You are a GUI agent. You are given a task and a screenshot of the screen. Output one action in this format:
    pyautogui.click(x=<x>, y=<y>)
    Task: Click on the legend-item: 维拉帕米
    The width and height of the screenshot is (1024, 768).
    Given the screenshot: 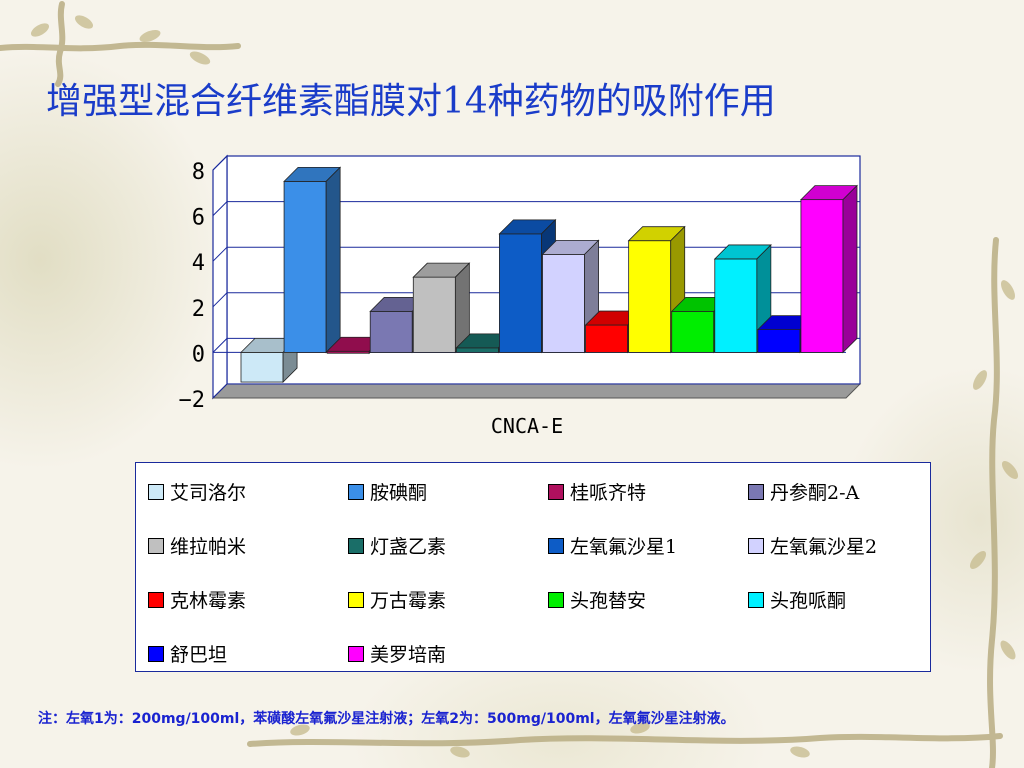 What is the action you would take?
    pyautogui.click(x=197, y=545)
    